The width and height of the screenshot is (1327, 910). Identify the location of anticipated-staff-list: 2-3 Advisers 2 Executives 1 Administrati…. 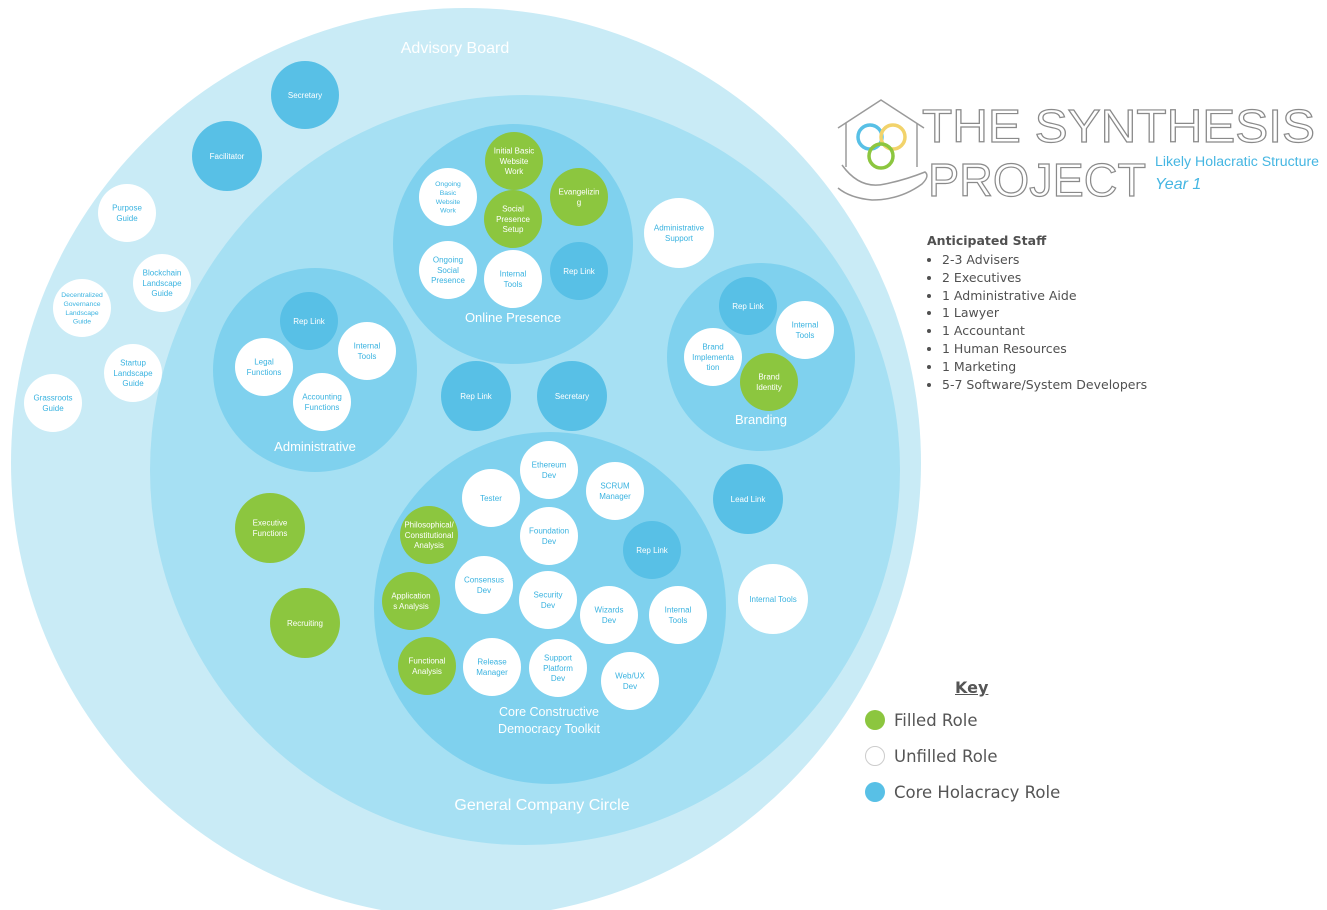
(1037, 322).